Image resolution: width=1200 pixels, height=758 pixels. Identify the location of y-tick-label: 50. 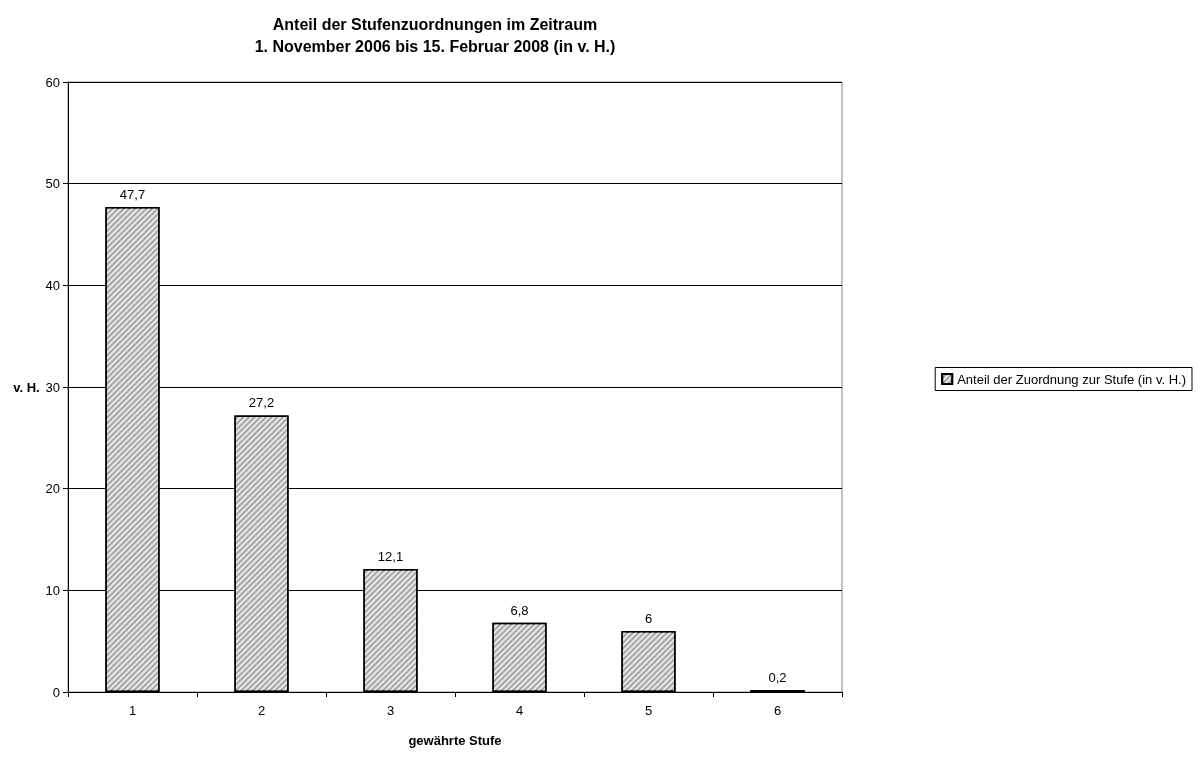
(52, 184).